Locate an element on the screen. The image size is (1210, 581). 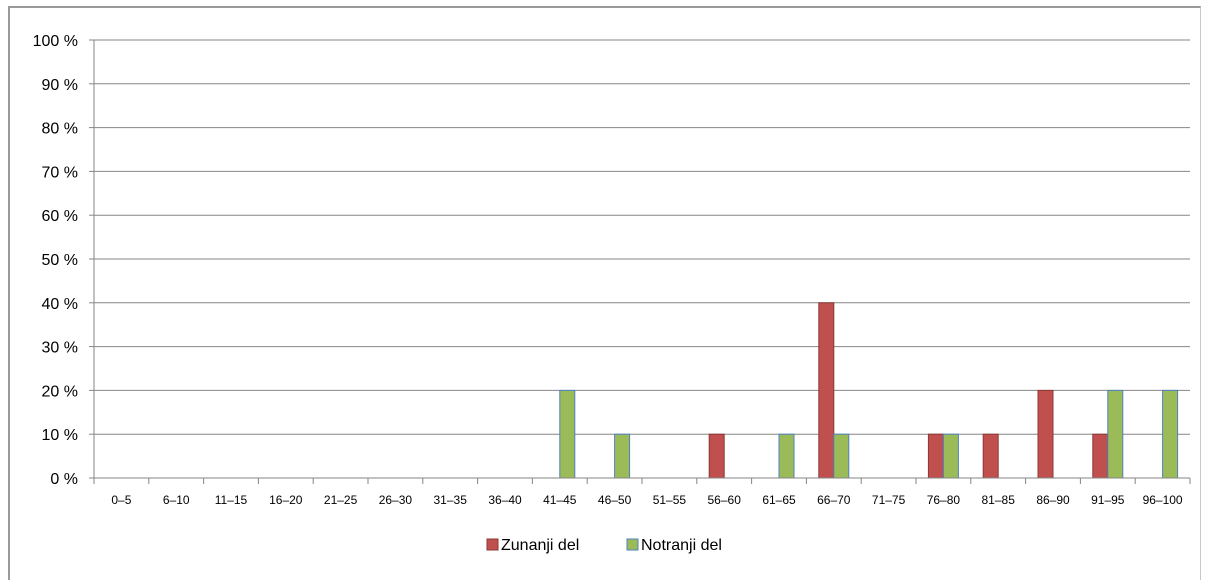
y-tick-label: 60 % is located at coordinates (60, 216).